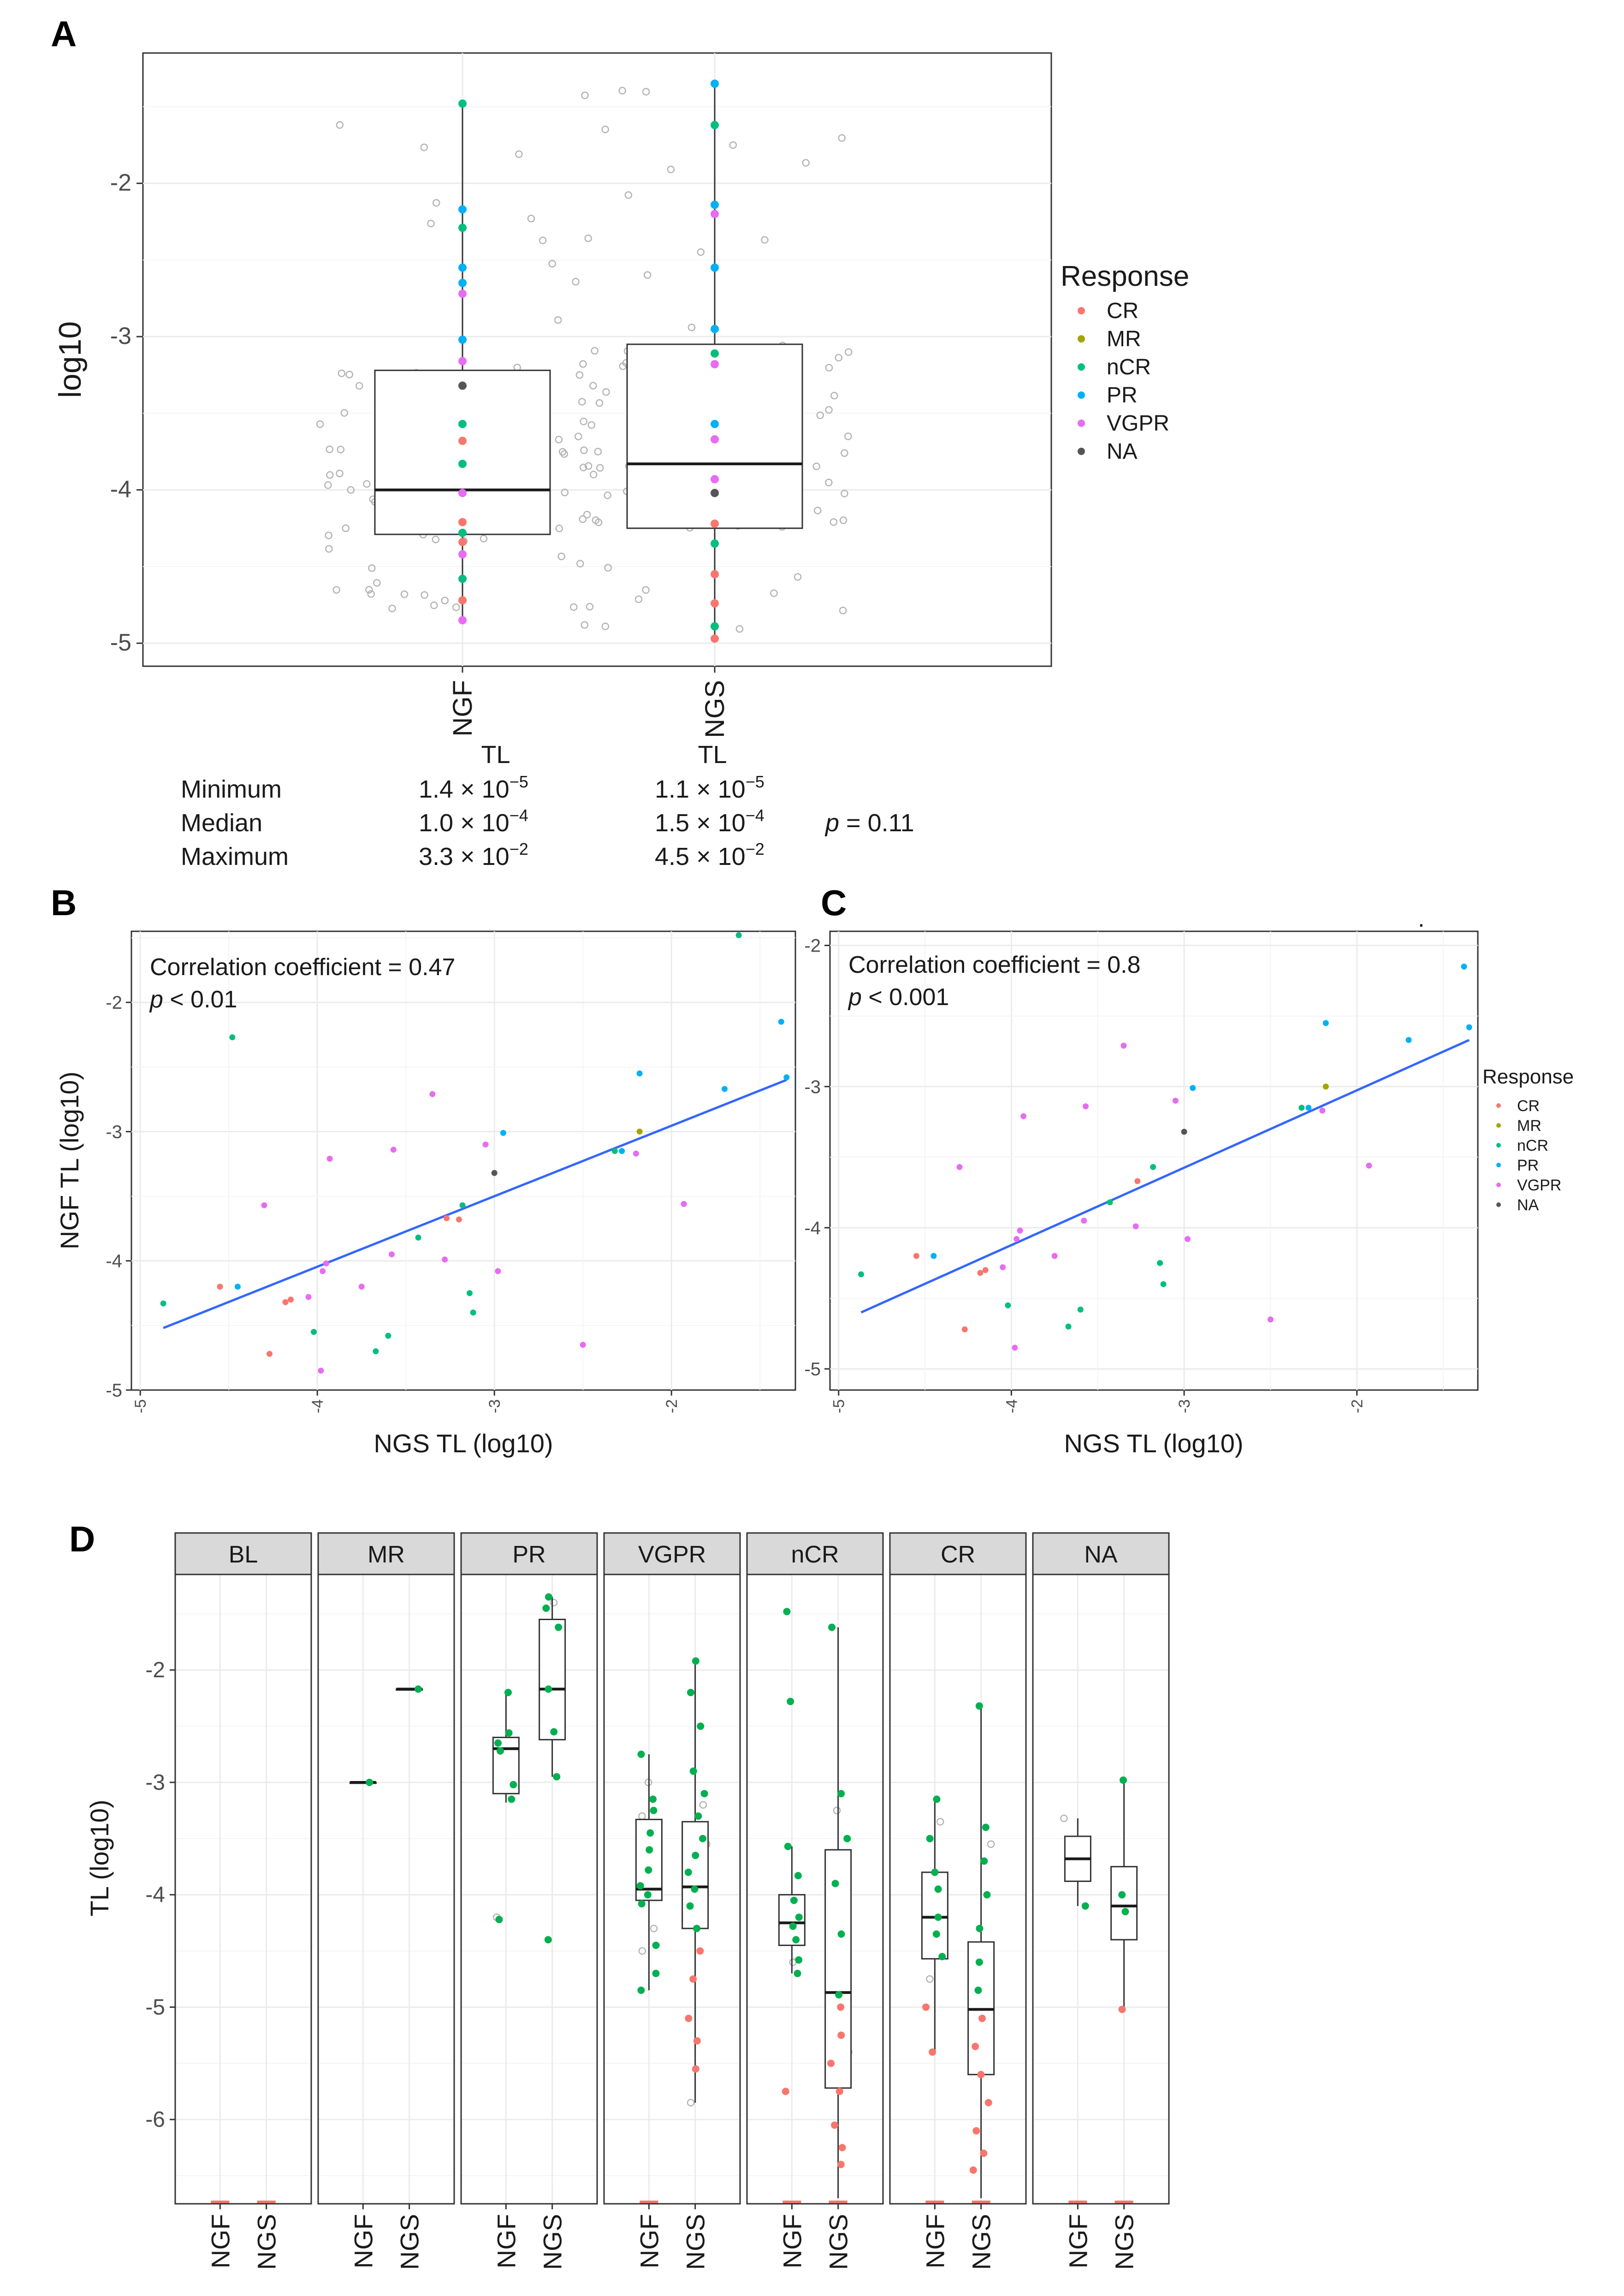 Image resolution: width=1624 pixels, height=2296 pixels. What do you see at coordinates (243, 1554) in the screenshot?
I see `facet-strip-label: BL` at bounding box center [243, 1554].